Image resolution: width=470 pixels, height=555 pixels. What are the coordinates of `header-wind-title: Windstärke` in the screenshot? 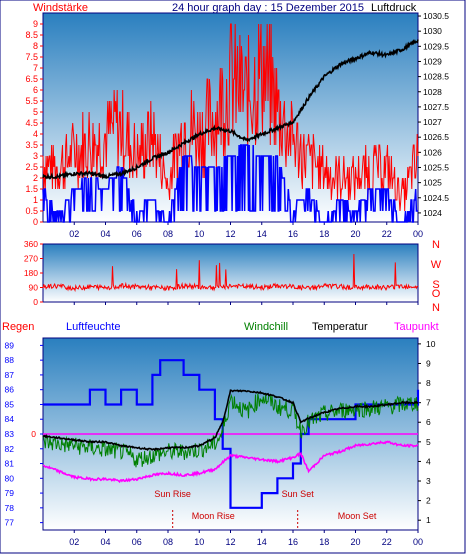 It's located at (60, 8).